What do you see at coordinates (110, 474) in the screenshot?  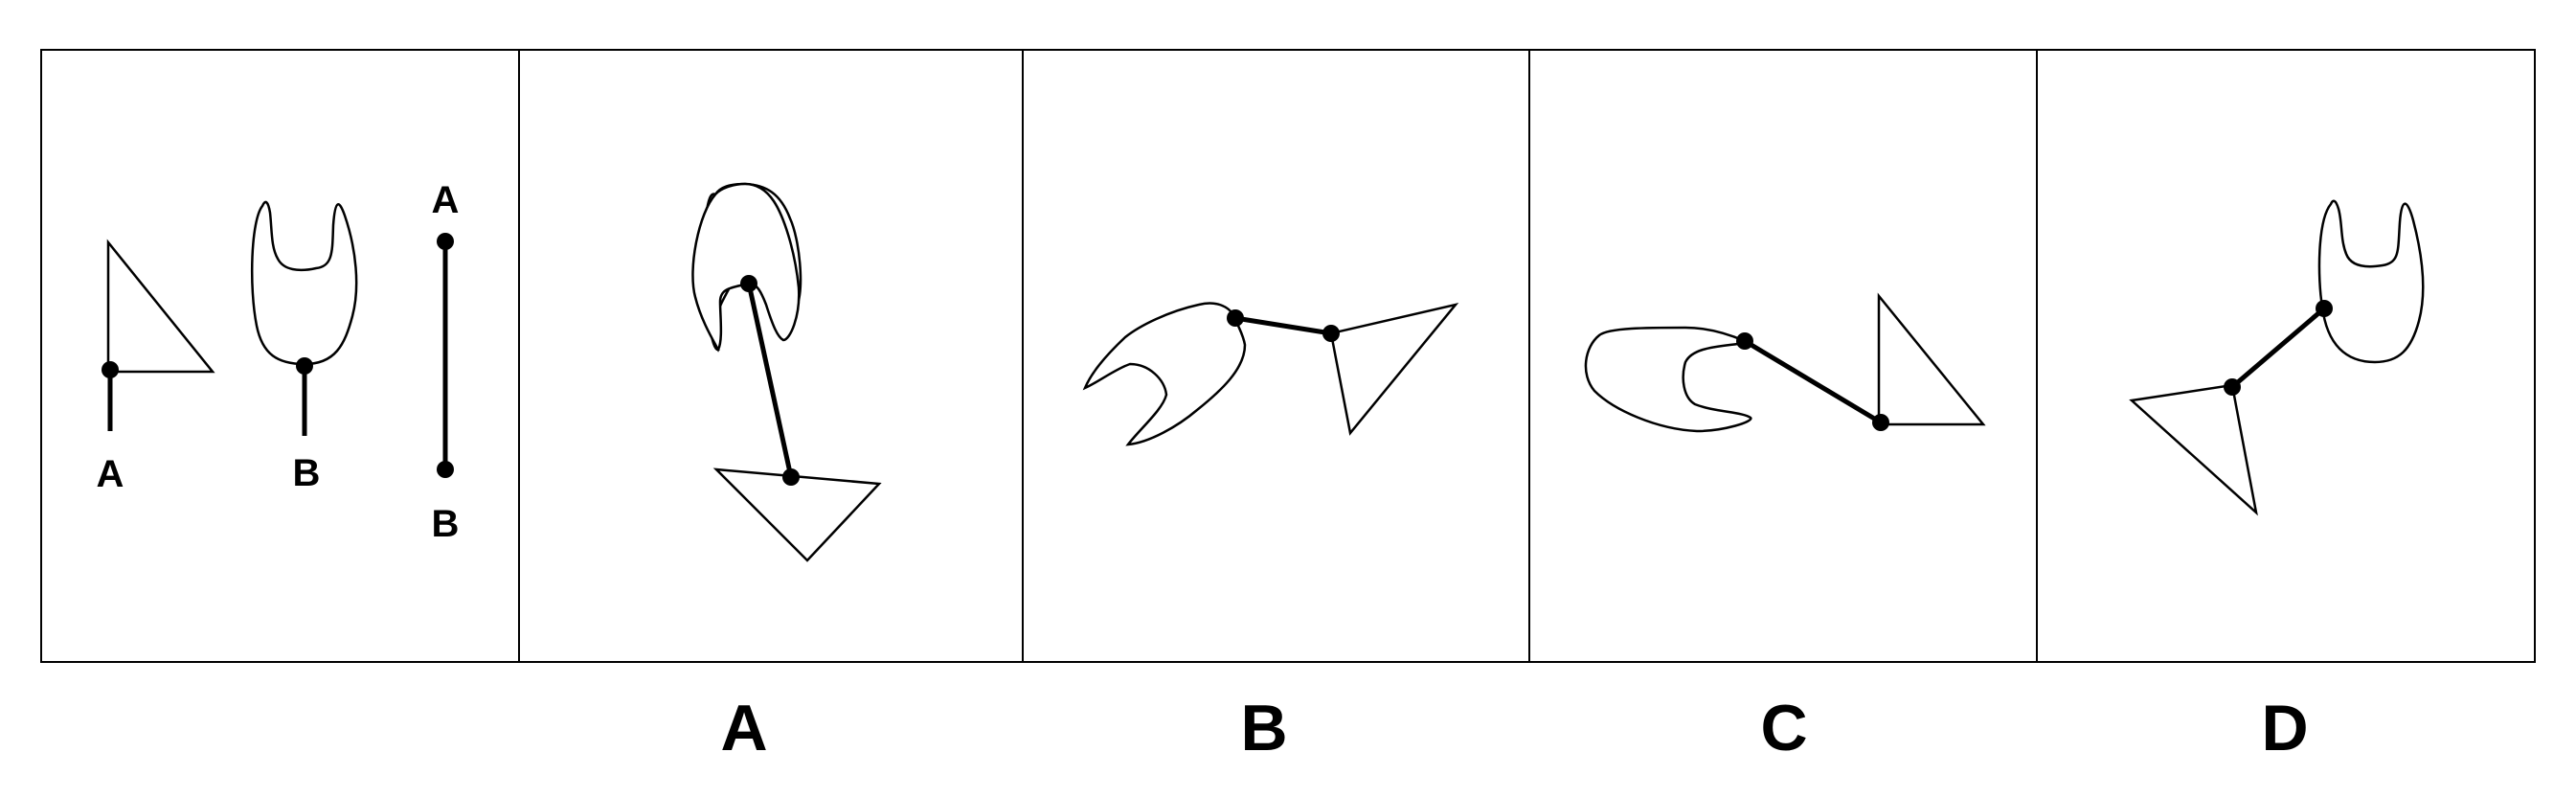 I see `marker-a-triangle: A` at bounding box center [110, 474].